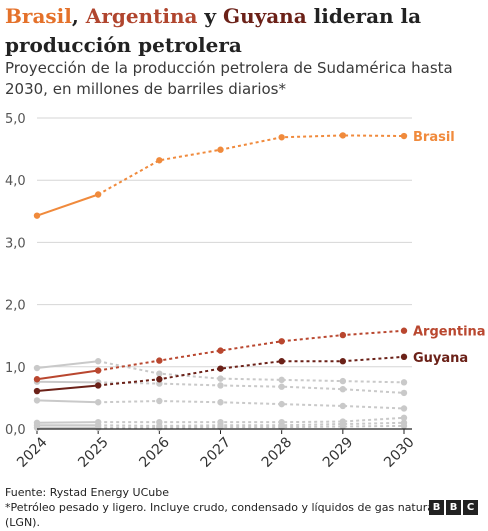  I want to click on bbc-logo: B B C, so click(453, 507).